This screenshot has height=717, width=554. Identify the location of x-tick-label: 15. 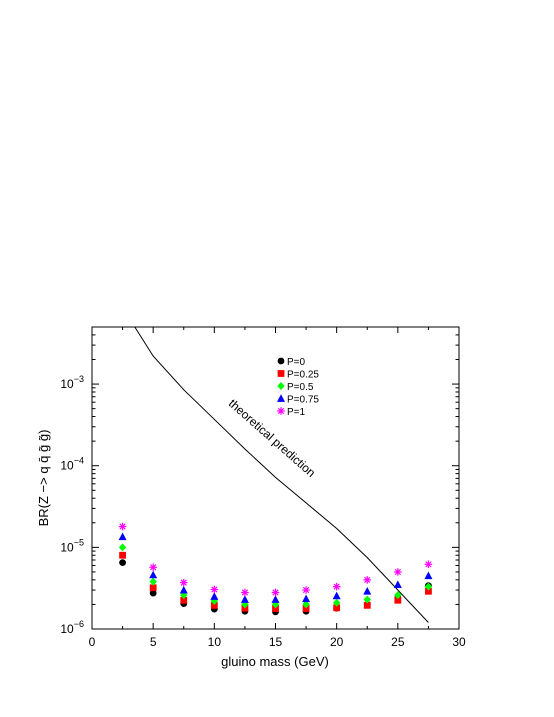
(276, 642).